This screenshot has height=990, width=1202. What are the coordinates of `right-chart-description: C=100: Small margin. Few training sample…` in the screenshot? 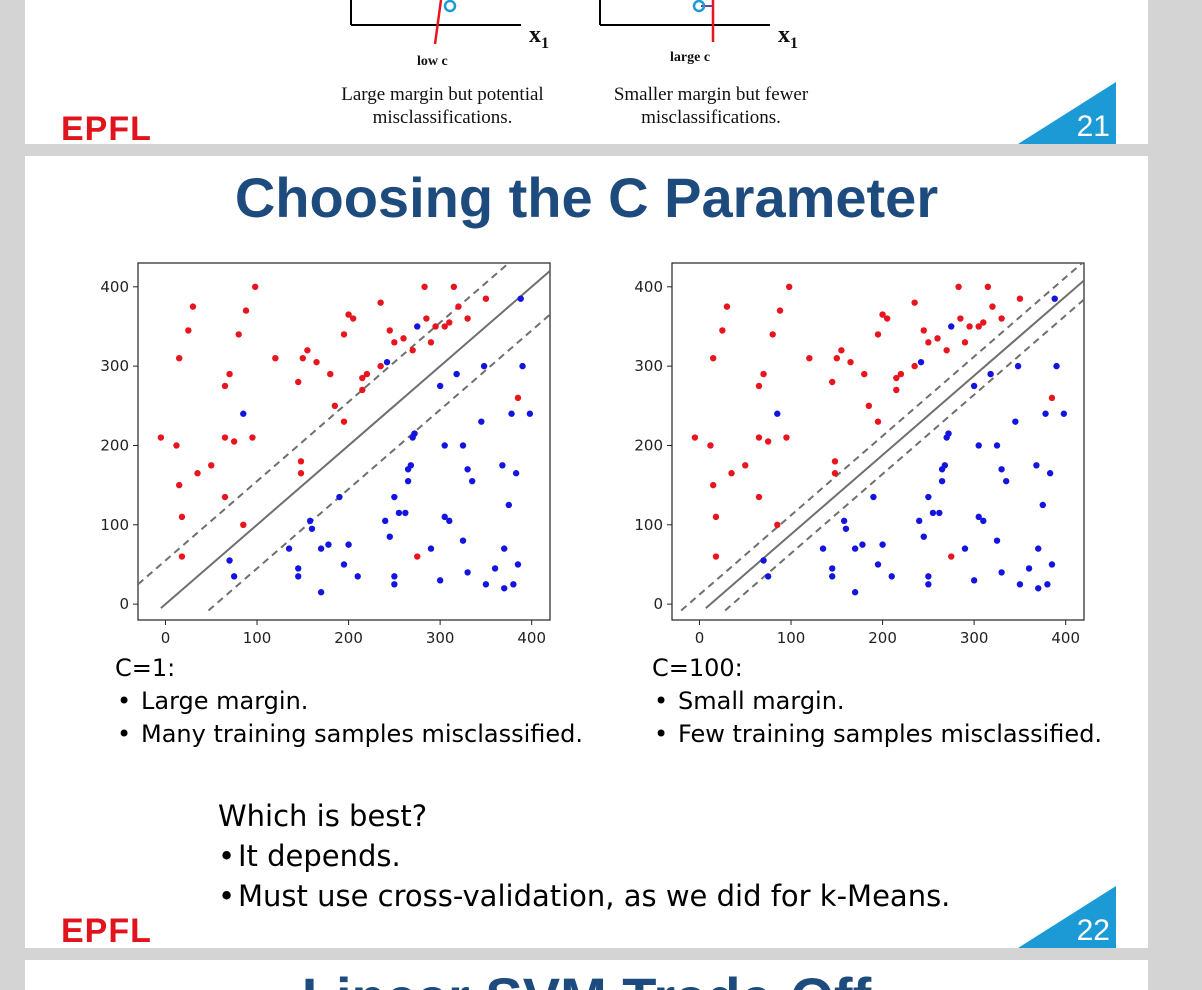 It's located at (877, 701).